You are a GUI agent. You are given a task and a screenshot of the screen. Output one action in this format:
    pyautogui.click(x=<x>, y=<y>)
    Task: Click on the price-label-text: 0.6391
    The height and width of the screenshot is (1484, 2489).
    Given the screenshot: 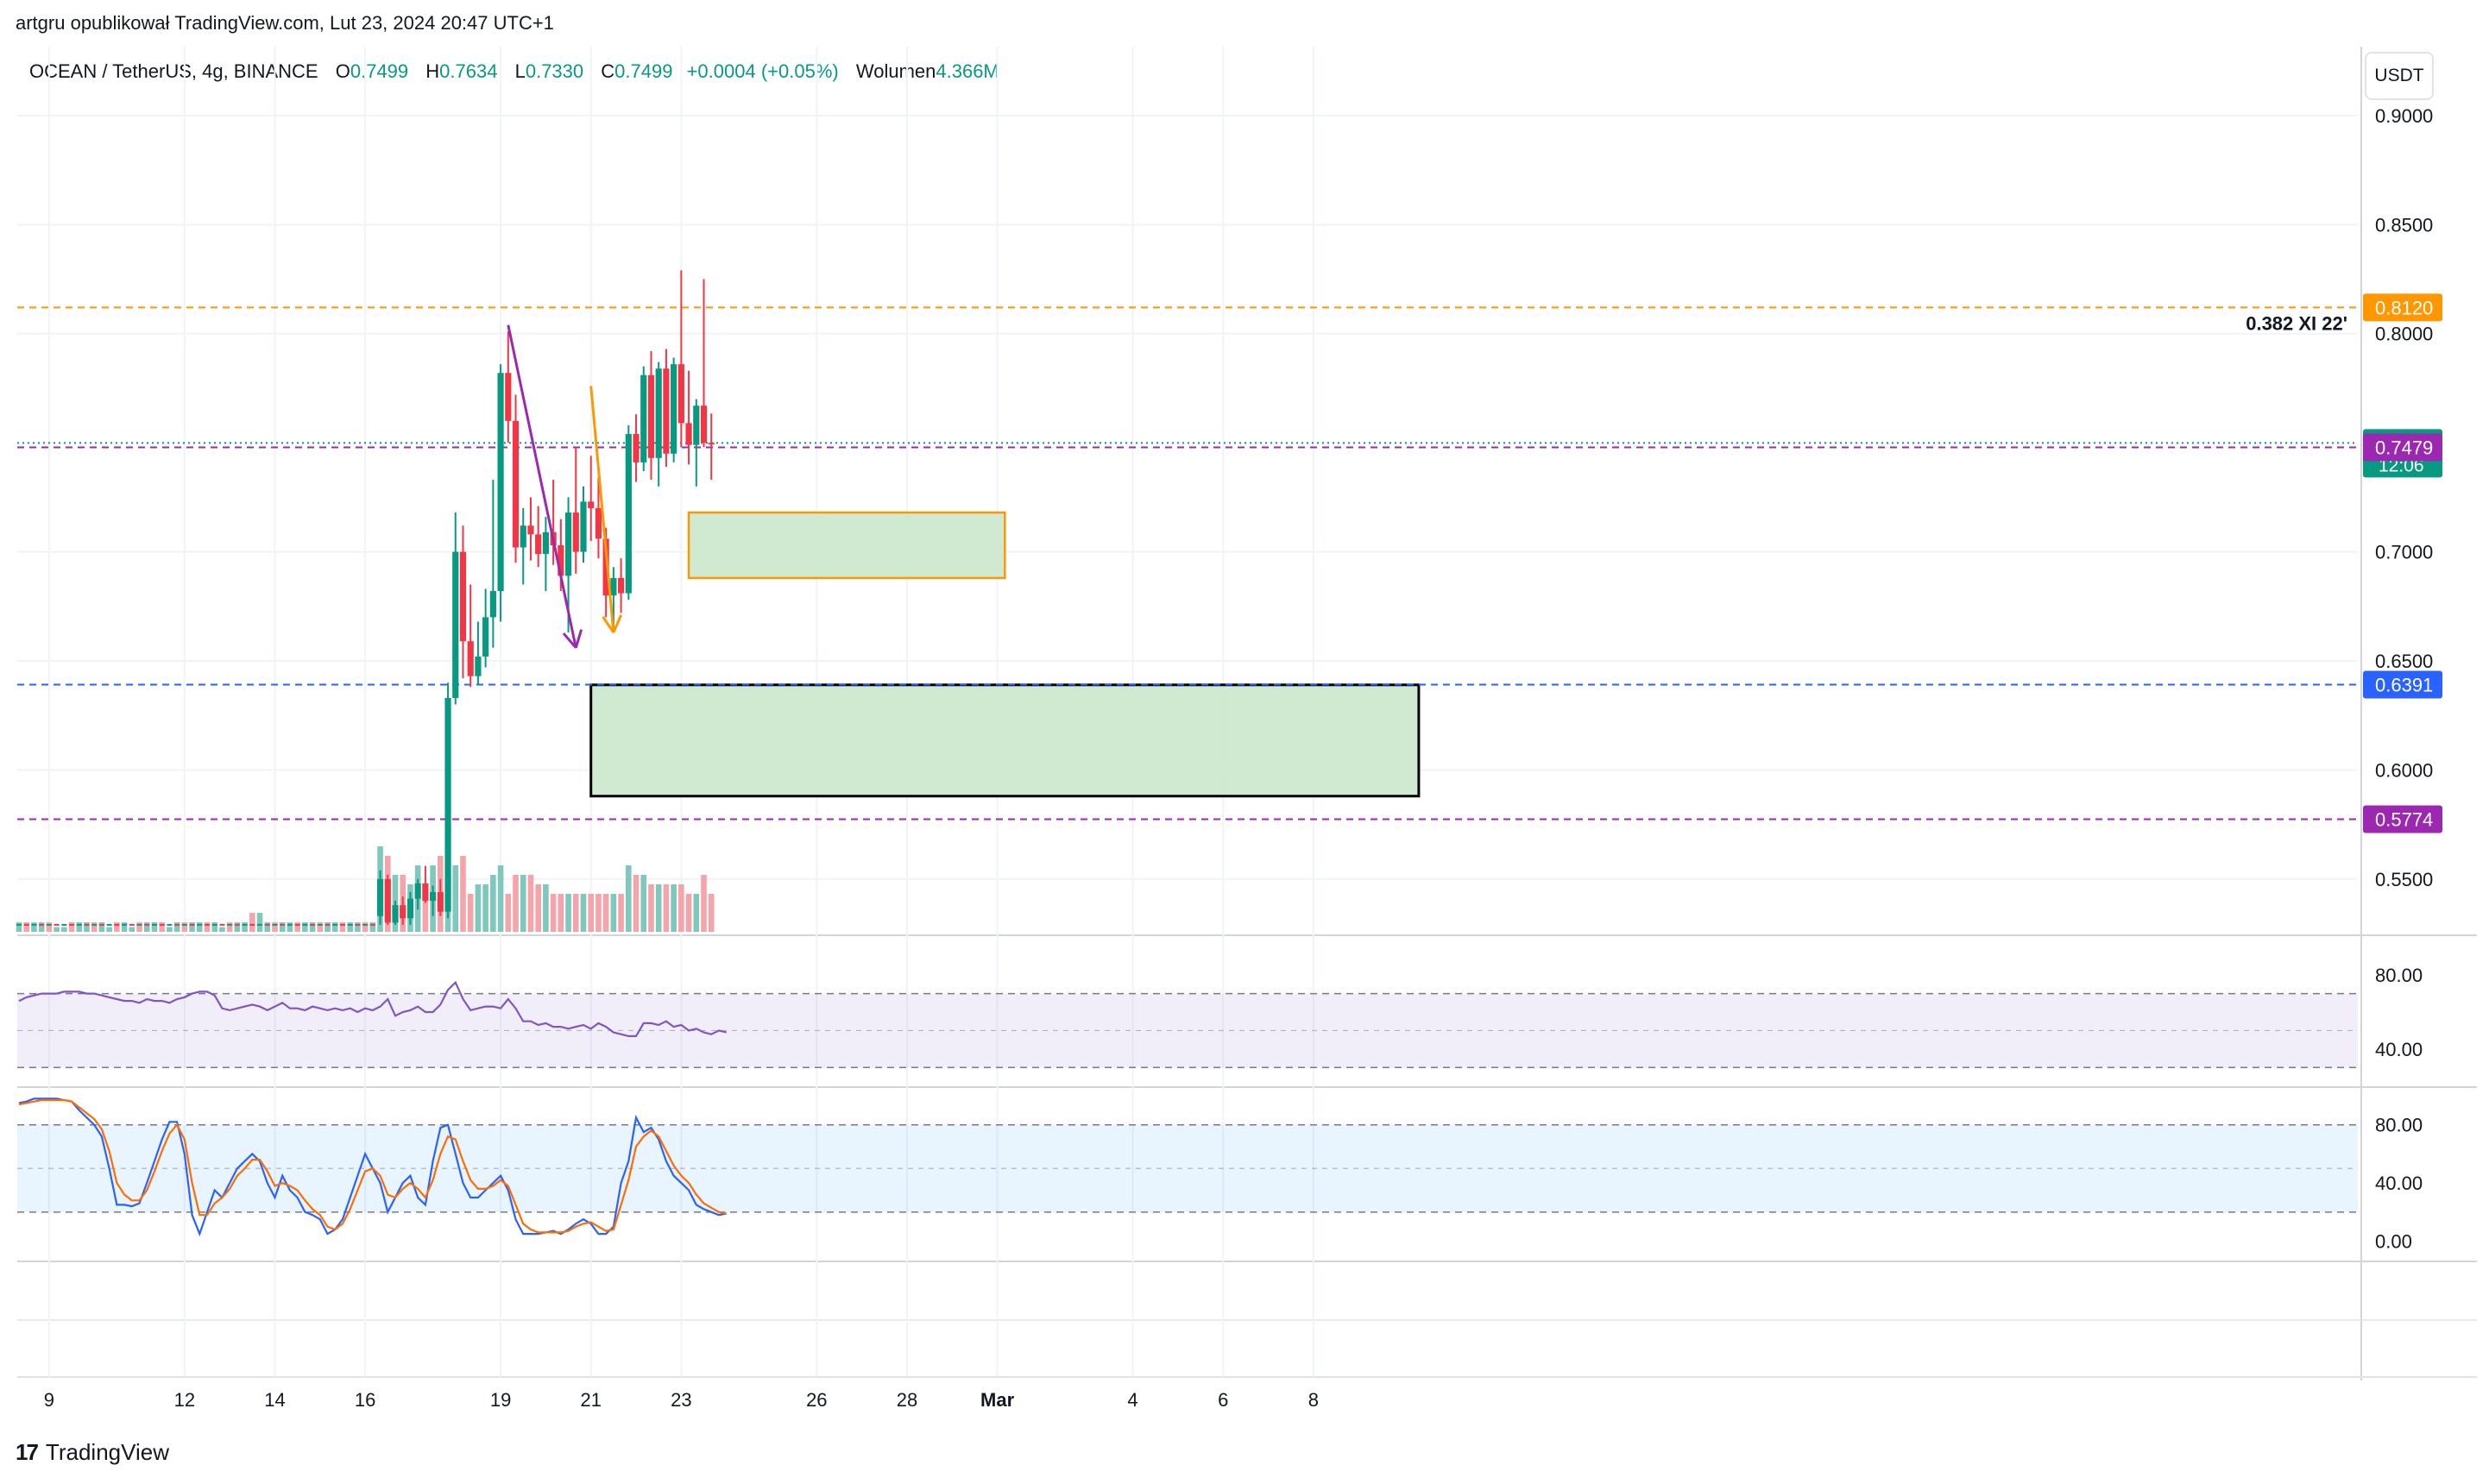 What is the action you would take?
    pyautogui.click(x=2404, y=685)
    